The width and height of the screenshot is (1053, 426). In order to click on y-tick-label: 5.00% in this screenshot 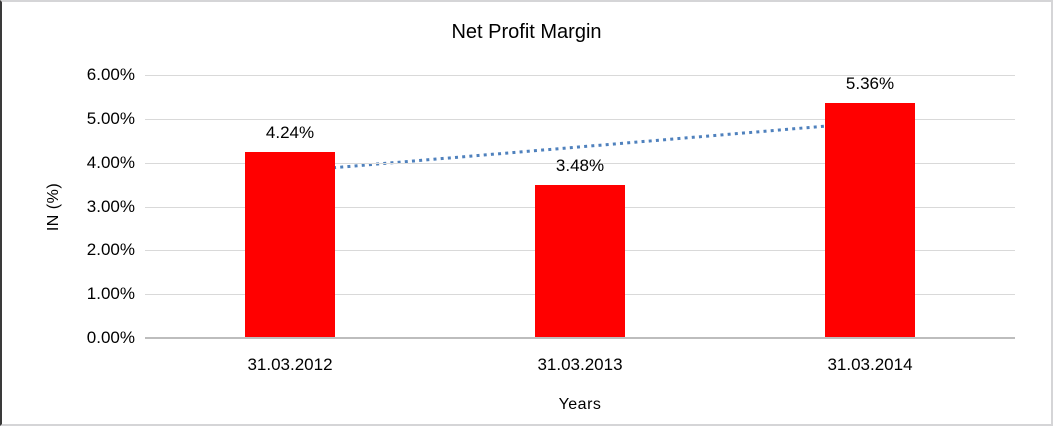, I will do `click(110, 118)`.